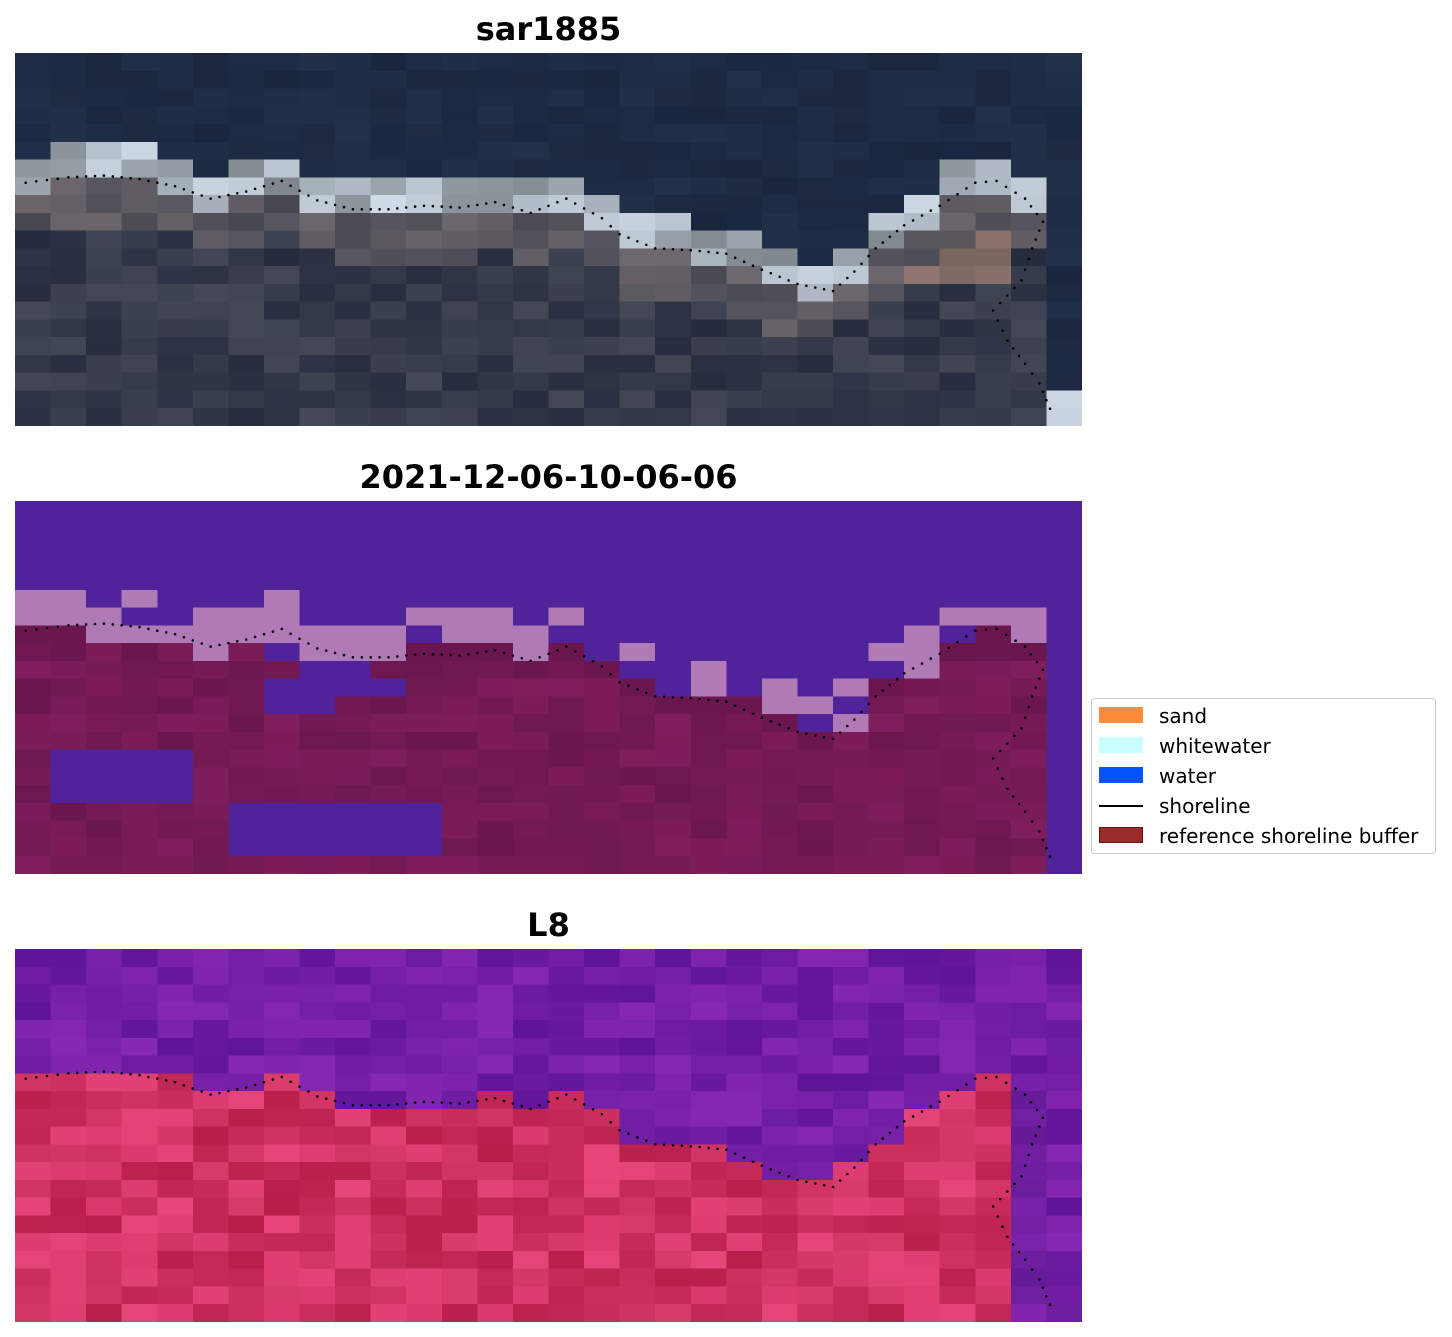 The height and width of the screenshot is (1337, 1452). I want to click on legend-label: water, so click(1187, 776).